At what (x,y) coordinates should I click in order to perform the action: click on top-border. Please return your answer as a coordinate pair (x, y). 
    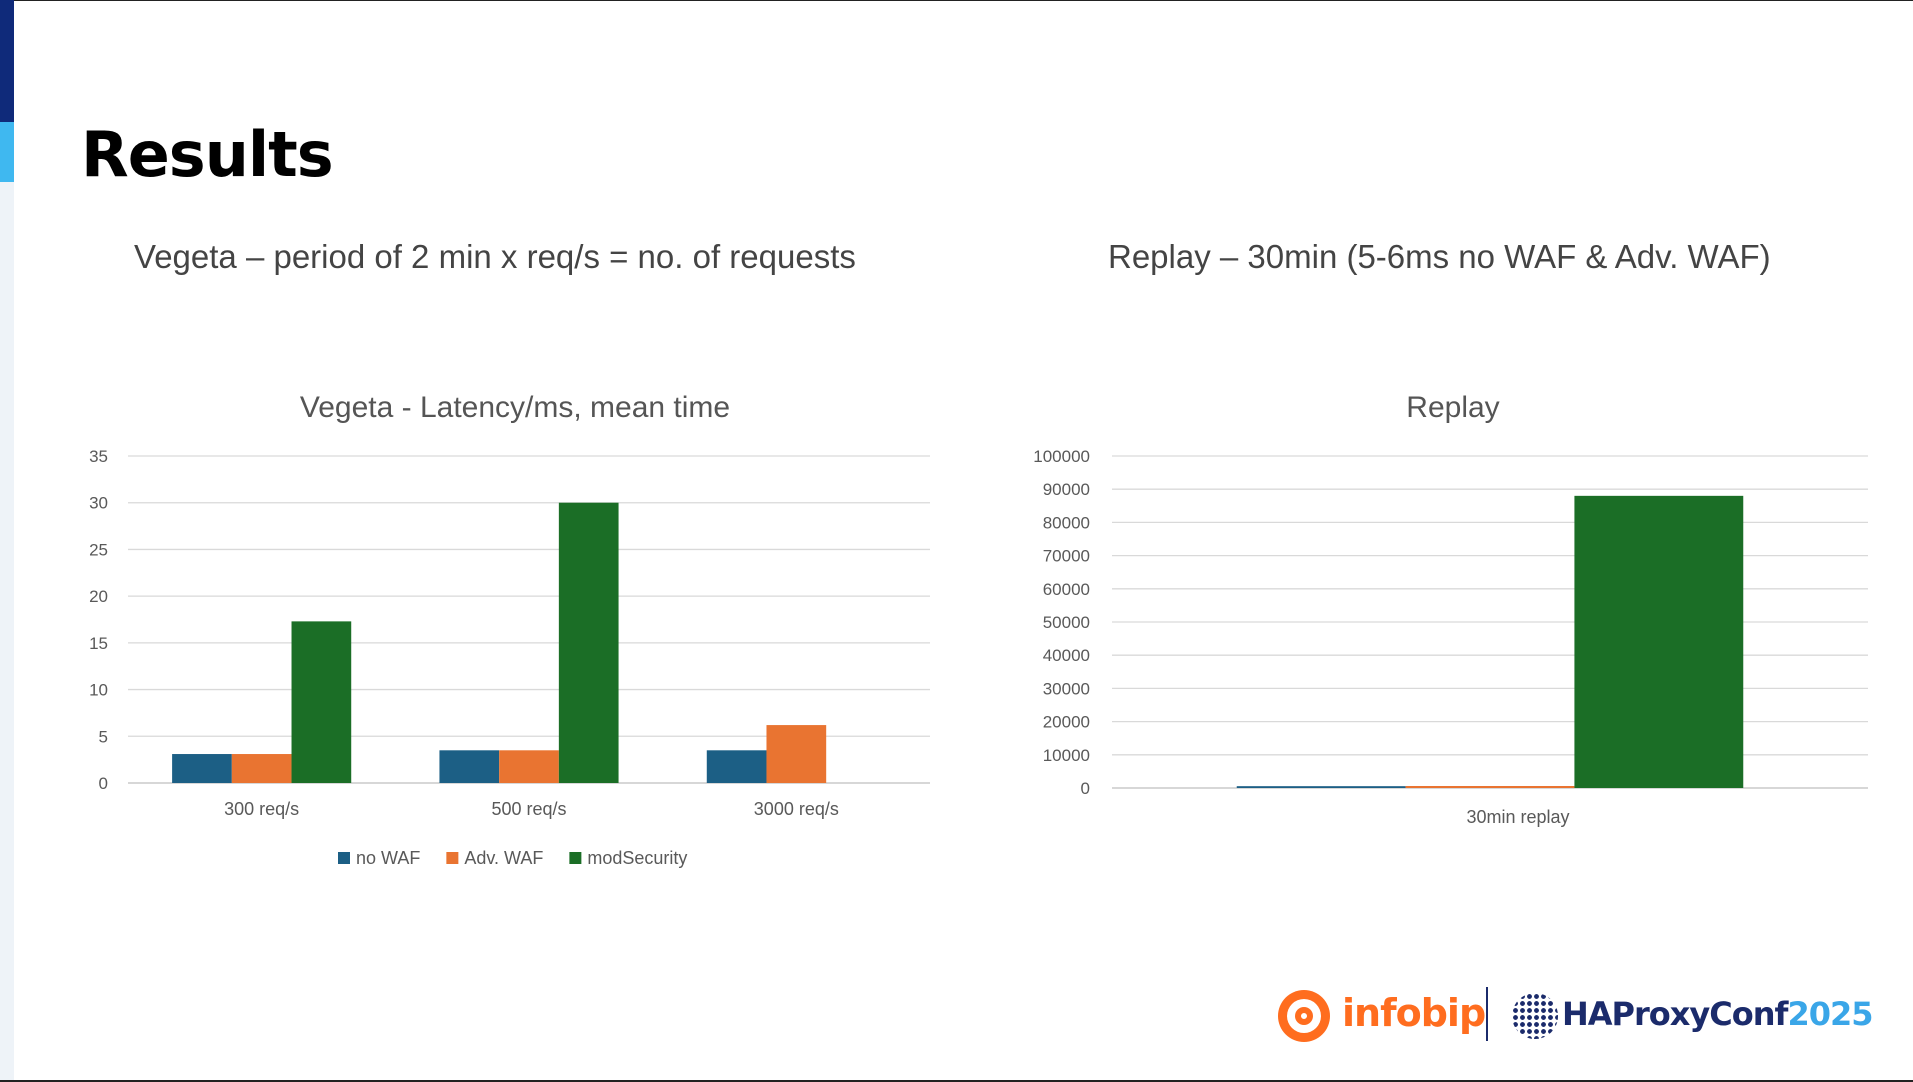
    Looking at the image, I should click on (956, 0).